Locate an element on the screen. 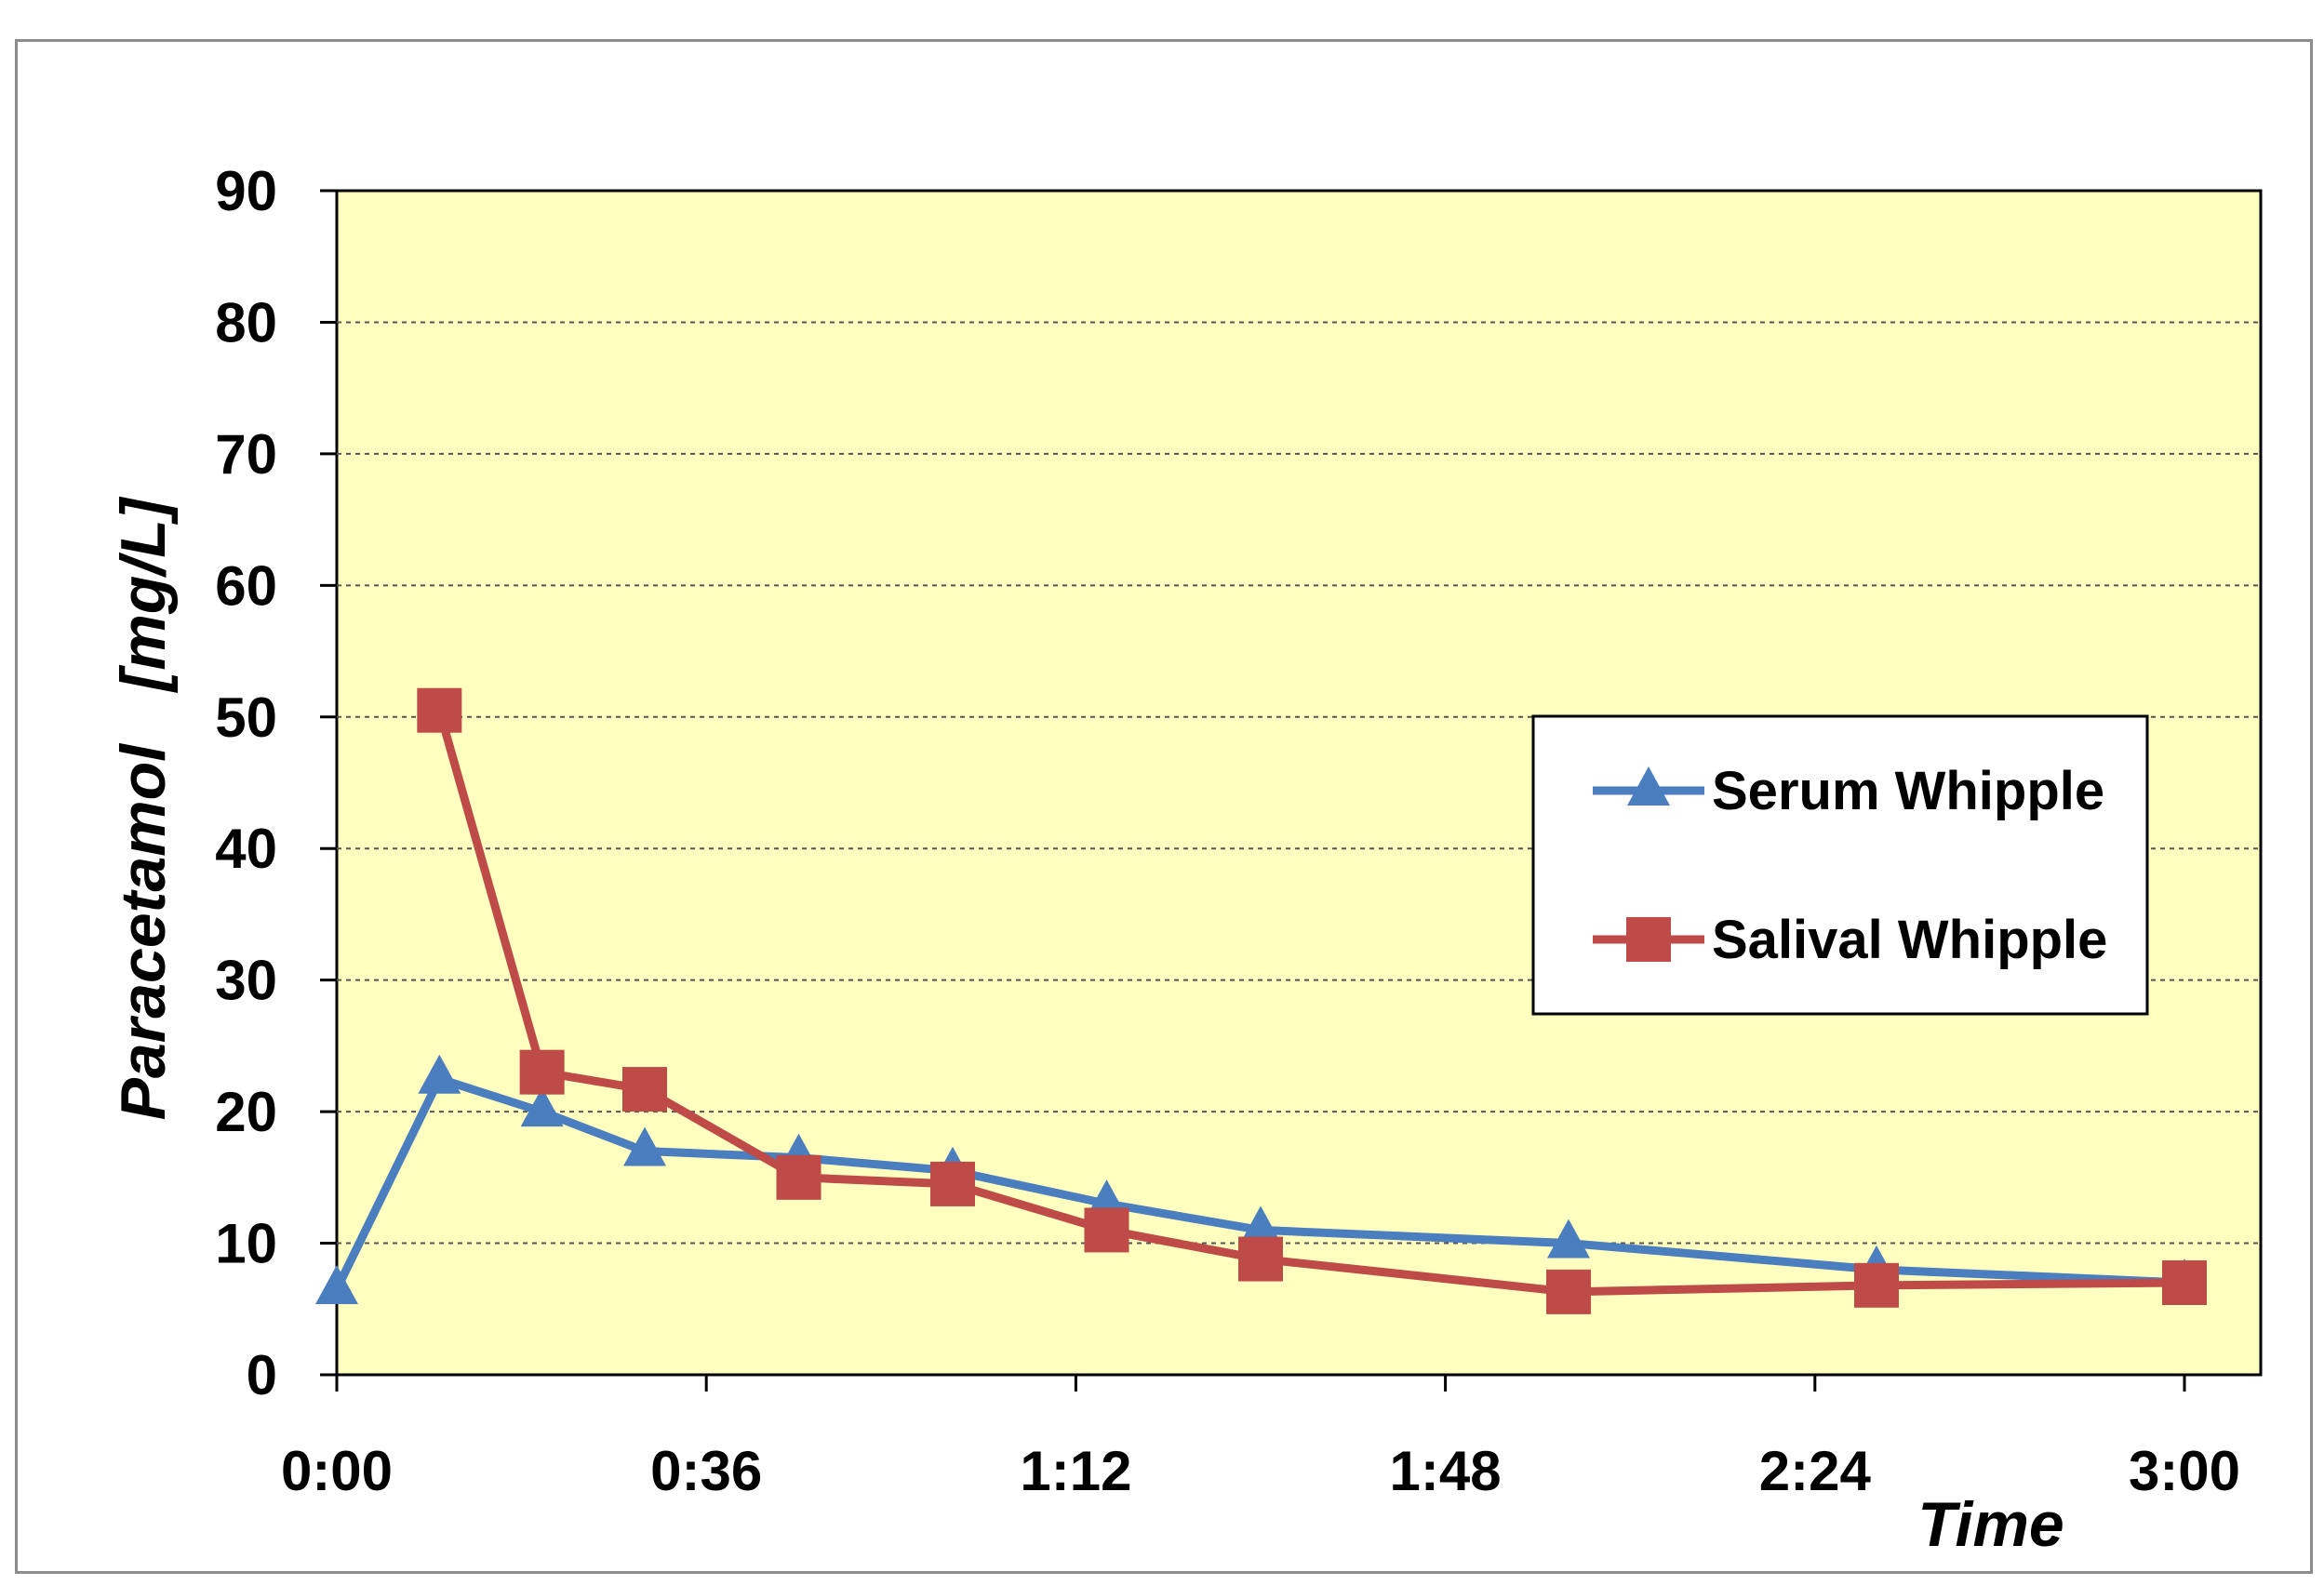  x-tick-label: 0:00 is located at coordinates (337, 1471).